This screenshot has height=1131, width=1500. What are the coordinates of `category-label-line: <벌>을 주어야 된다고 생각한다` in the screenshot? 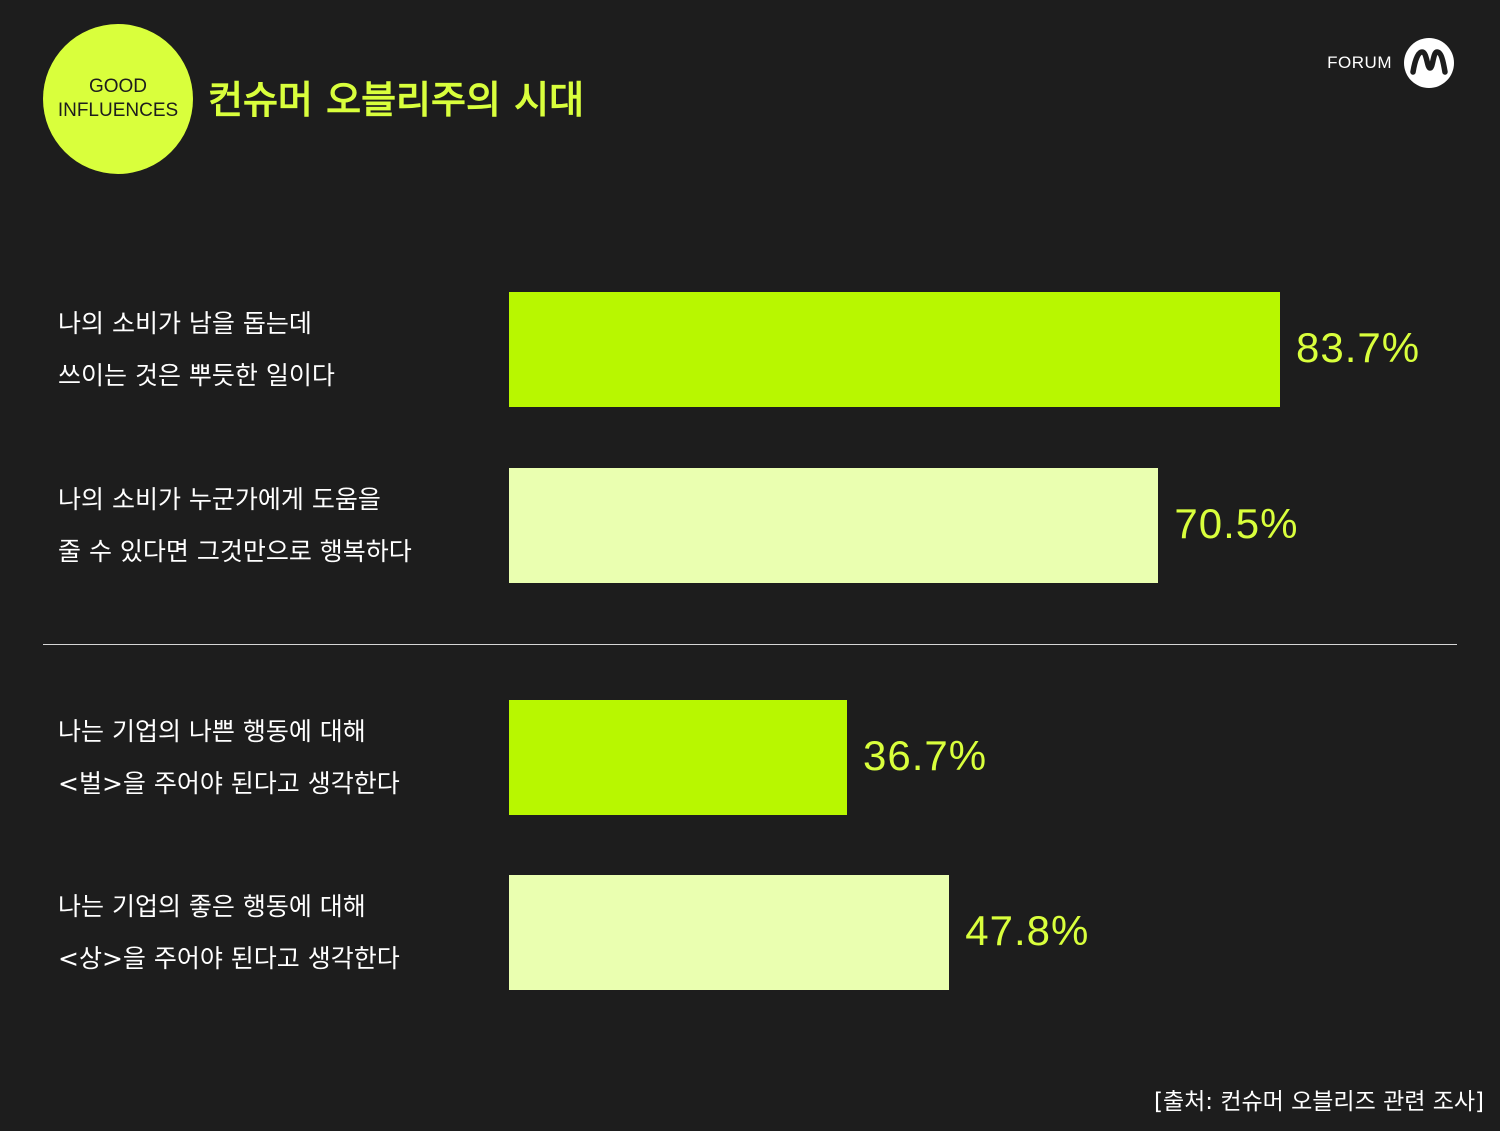 It's located at (229, 783).